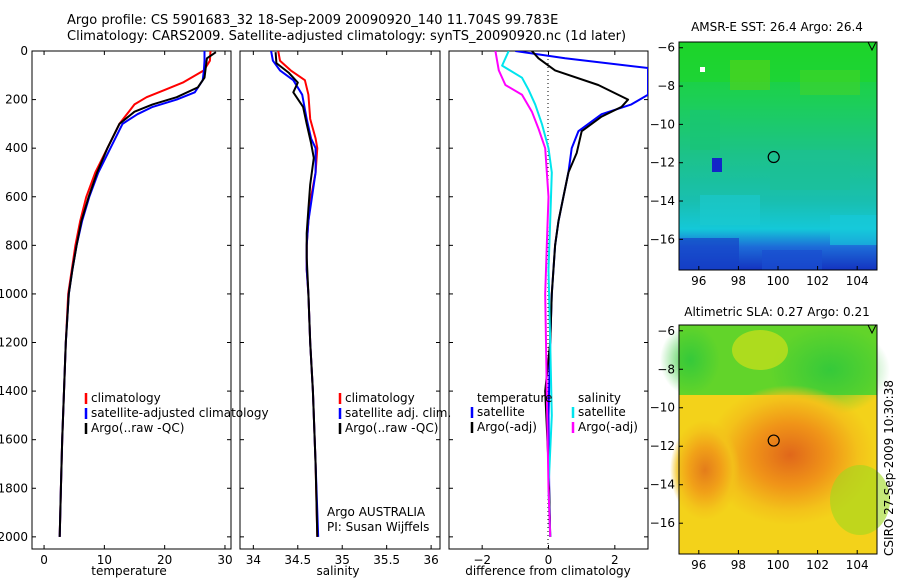 This screenshot has width=900, height=580. I want to click on legend-entry-label: salinity, so click(599, 398).